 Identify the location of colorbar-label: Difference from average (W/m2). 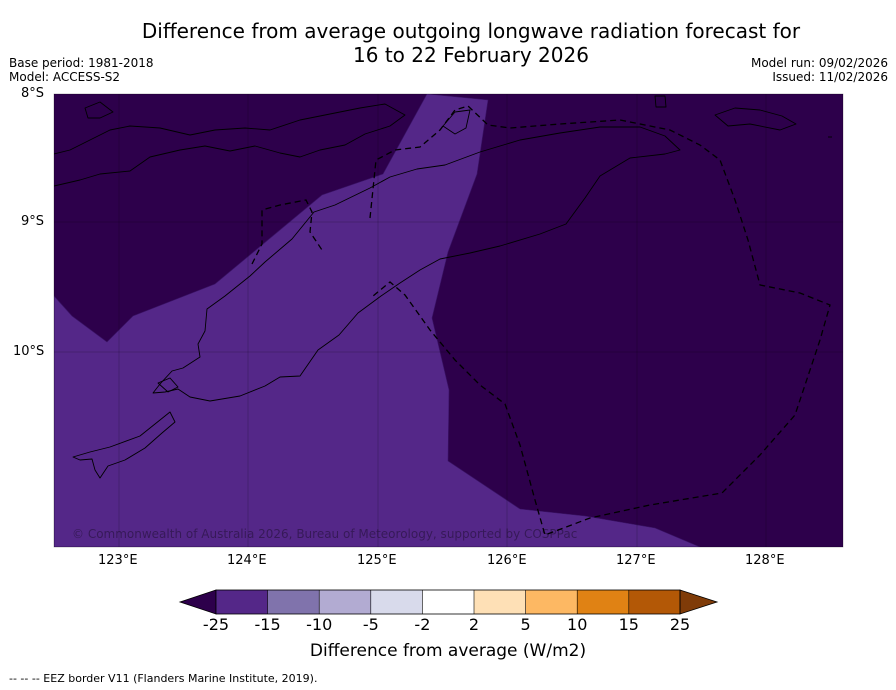
(448, 651).